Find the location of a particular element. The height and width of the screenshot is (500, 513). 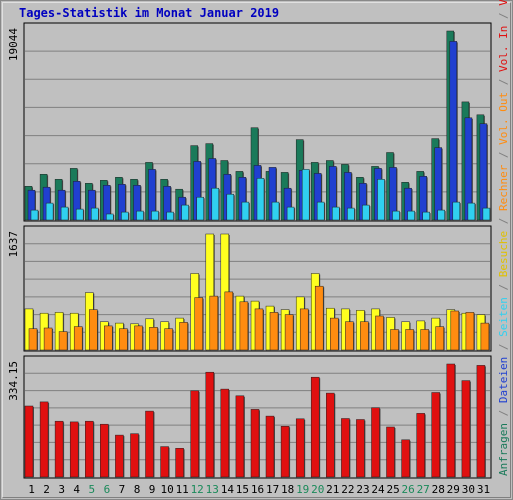

x-tick-label-6: 6 is located at coordinates (107, 489).